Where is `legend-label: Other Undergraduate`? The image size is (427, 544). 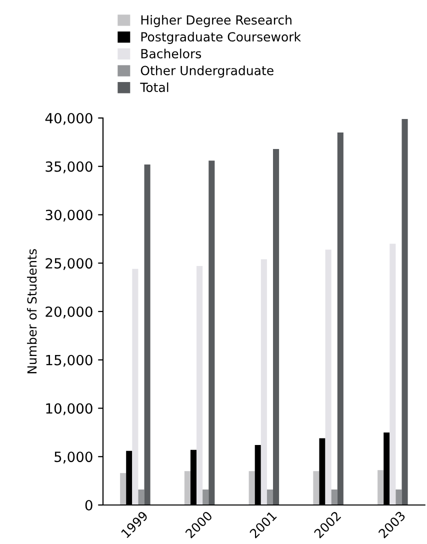 legend-label: Other Undergraduate is located at coordinates (207, 72).